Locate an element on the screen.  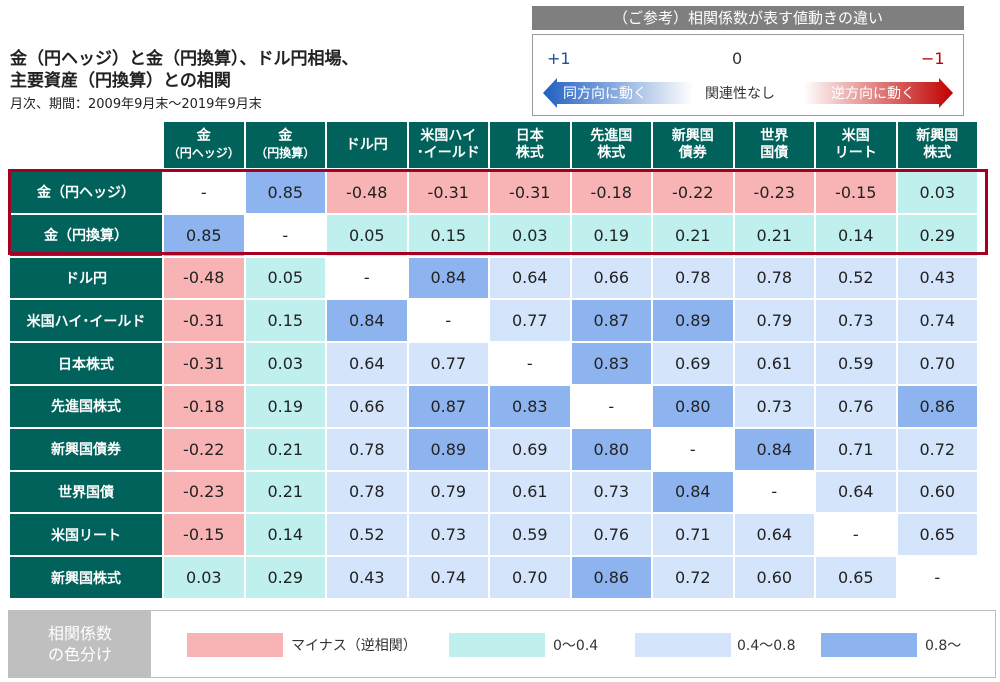
correlation-cell: 0.77 is located at coordinates (530, 321).